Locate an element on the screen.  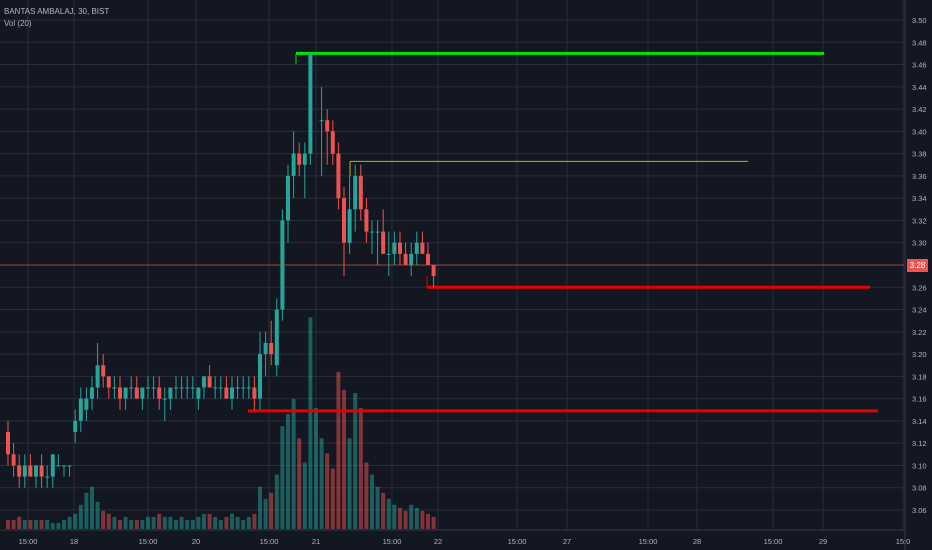
price-tick-label: 3.34 is located at coordinates (919, 198).